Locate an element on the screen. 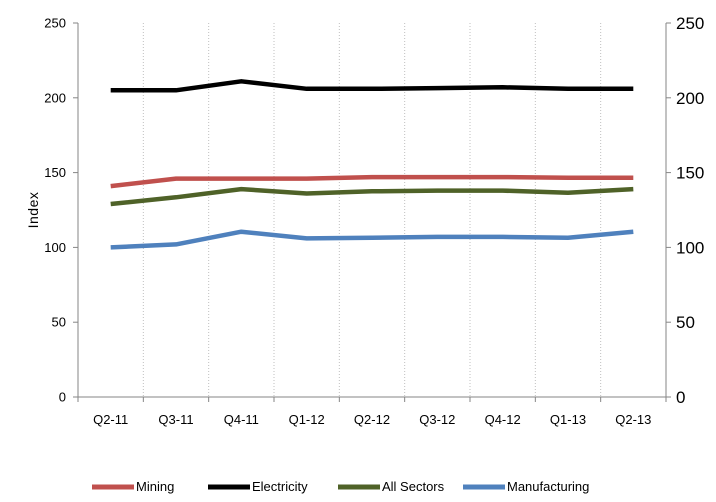 This screenshot has width=716, height=502. x-tick-label: Q3-12 is located at coordinates (437, 419).